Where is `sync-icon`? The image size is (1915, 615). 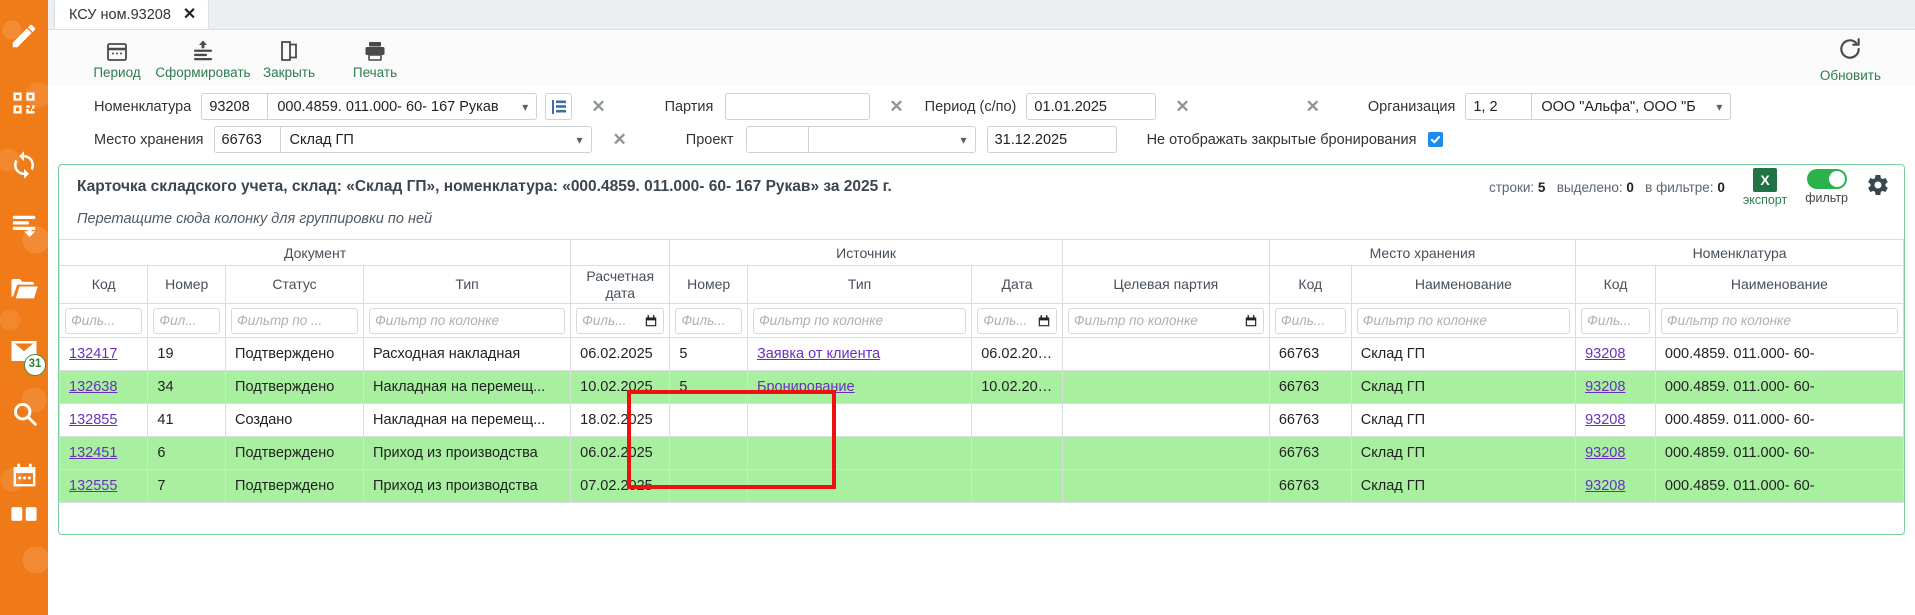
sync-icon is located at coordinates (24, 165).